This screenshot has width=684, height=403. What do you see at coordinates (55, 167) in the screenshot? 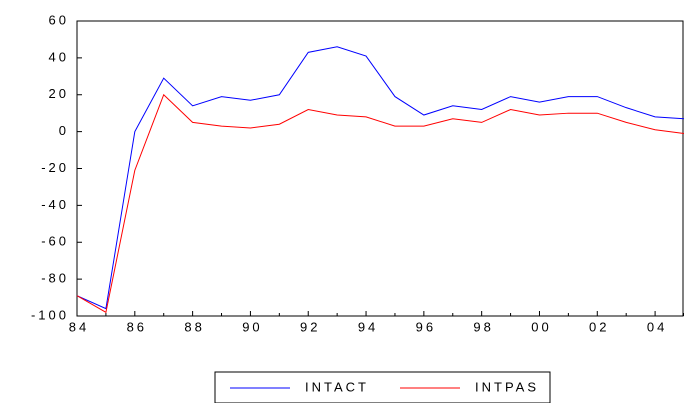
I see `y-tick-label: -20` at bounding box center [55, 167].